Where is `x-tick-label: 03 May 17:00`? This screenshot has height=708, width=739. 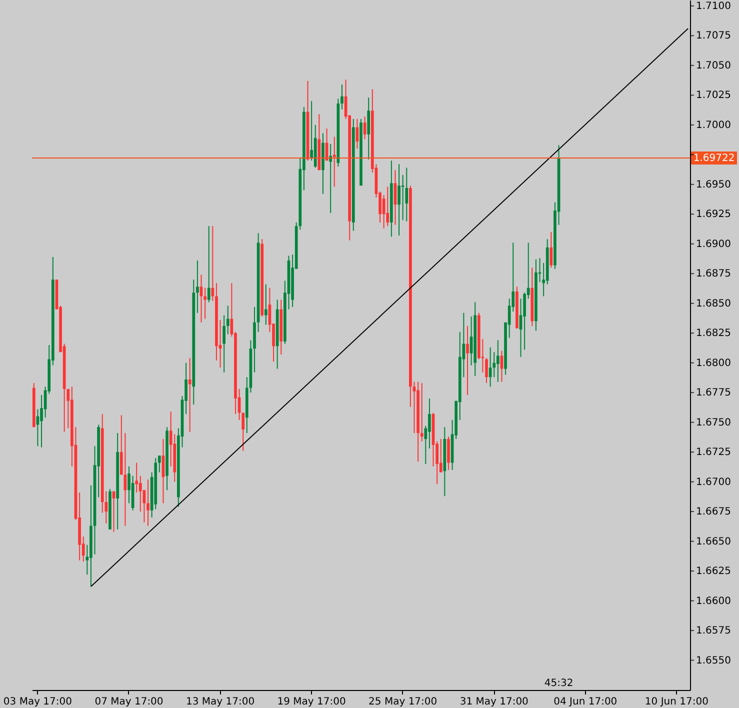
x-tick-label: 03 May 17:00 is located at coordinates (37, 702).